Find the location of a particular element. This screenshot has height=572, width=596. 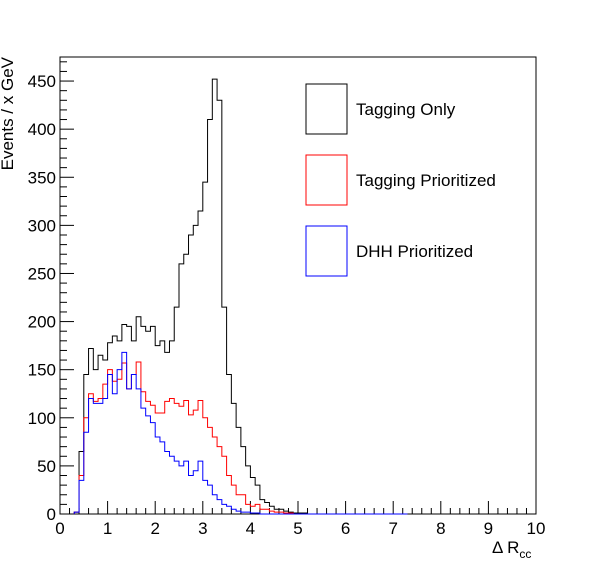

legend-label: Tagging Prioritized is located at coordinates (426, 180).